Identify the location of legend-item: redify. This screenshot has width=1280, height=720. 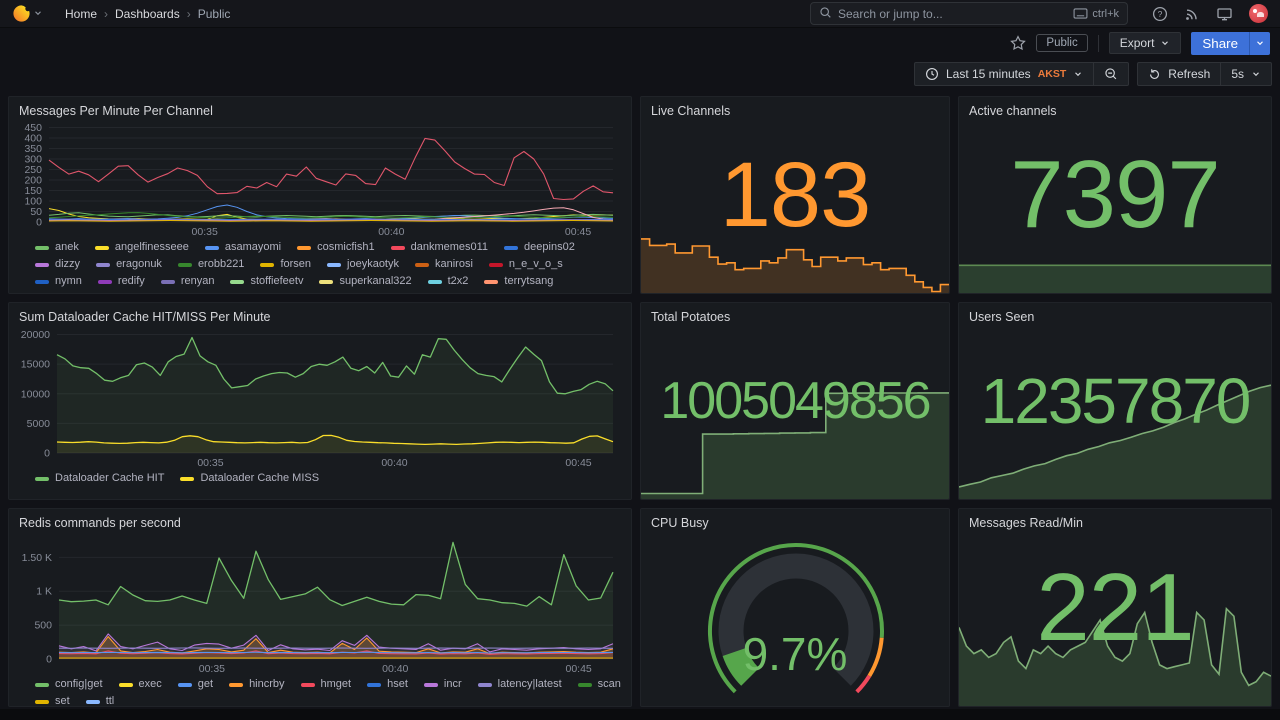
(121, 281).